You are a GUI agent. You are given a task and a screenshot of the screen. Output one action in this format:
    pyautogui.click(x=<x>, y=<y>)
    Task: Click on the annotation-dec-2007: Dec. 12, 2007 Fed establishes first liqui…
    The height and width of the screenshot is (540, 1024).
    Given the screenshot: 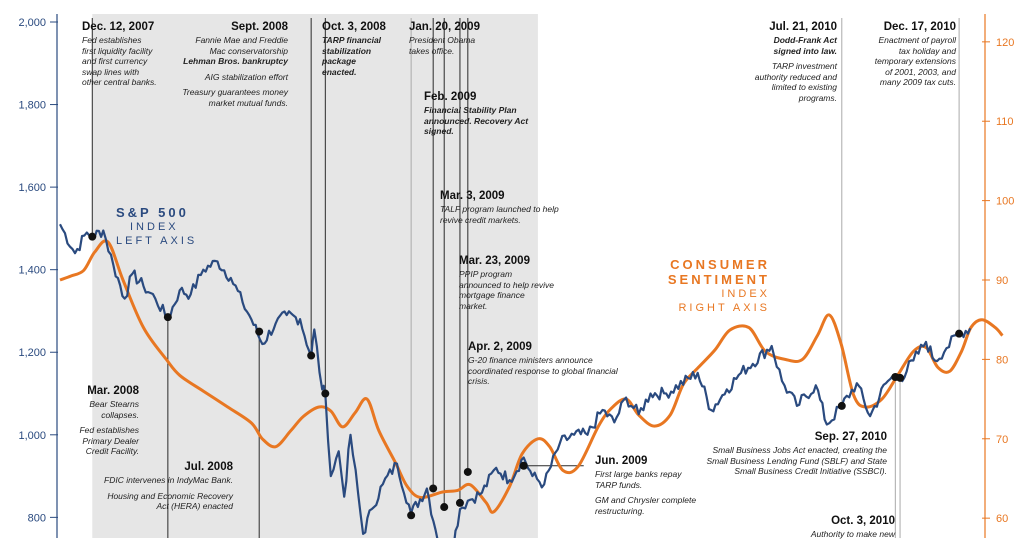 What is the action you would take?
    pyautogui.click(x=119, y=54)
    